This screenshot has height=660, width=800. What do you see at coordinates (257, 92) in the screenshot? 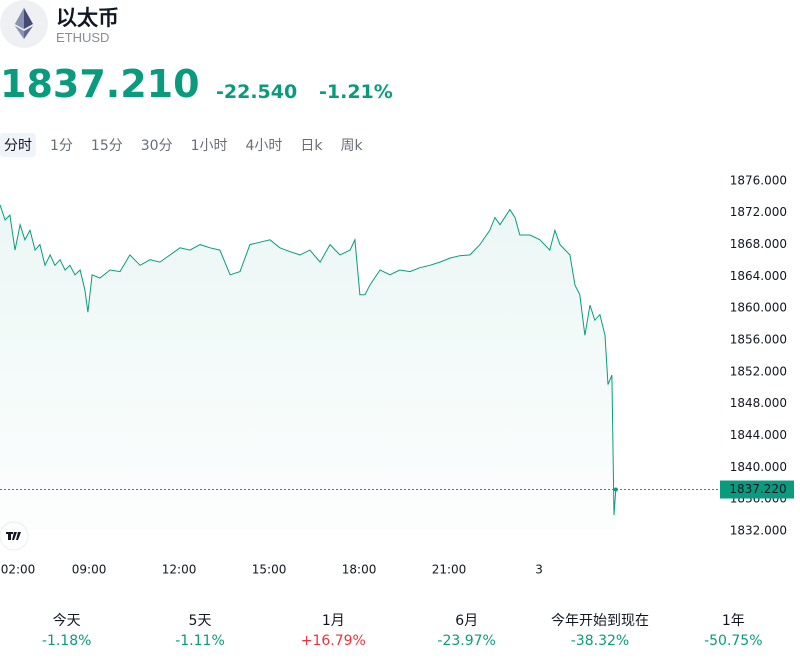
I see `price-change: -22.540` at bounding box center [257, 92].